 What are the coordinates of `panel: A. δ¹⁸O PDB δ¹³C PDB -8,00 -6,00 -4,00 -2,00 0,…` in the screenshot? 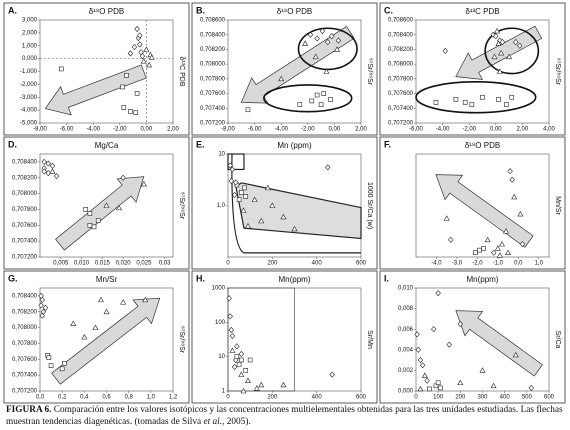 It's located at (96, 69).